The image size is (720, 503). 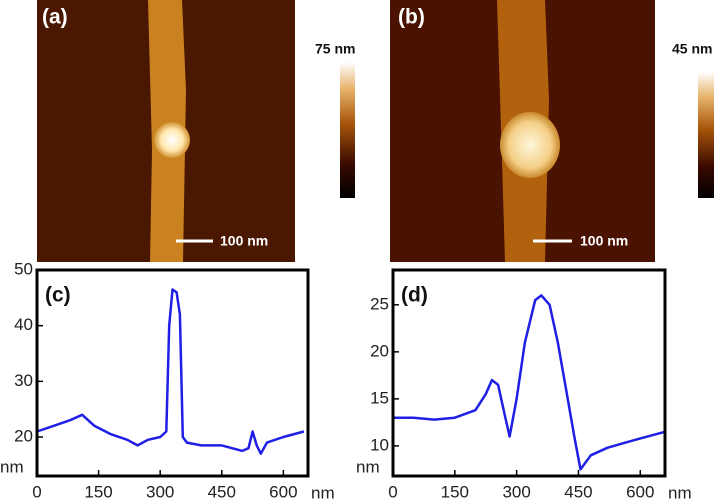 What do you see at coordinates (23, 268) in the screenshot?
I see `y-tick-label: 50` at bounding box center [23, 268].